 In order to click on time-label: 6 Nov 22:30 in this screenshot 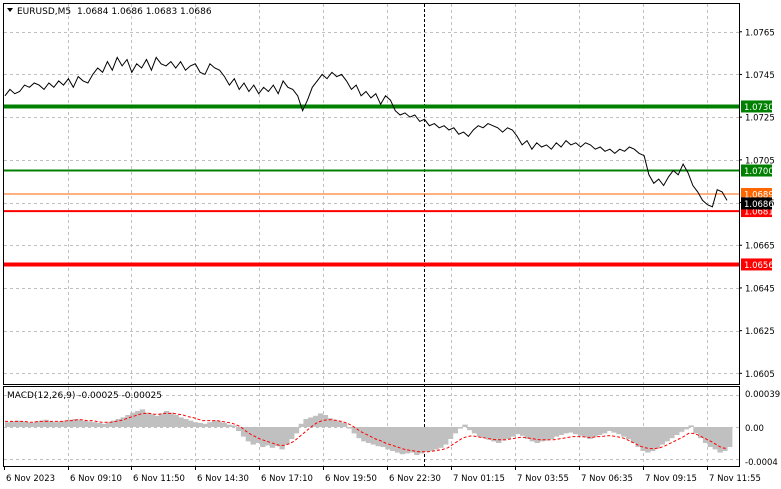, I will do `click(415, 479)`.